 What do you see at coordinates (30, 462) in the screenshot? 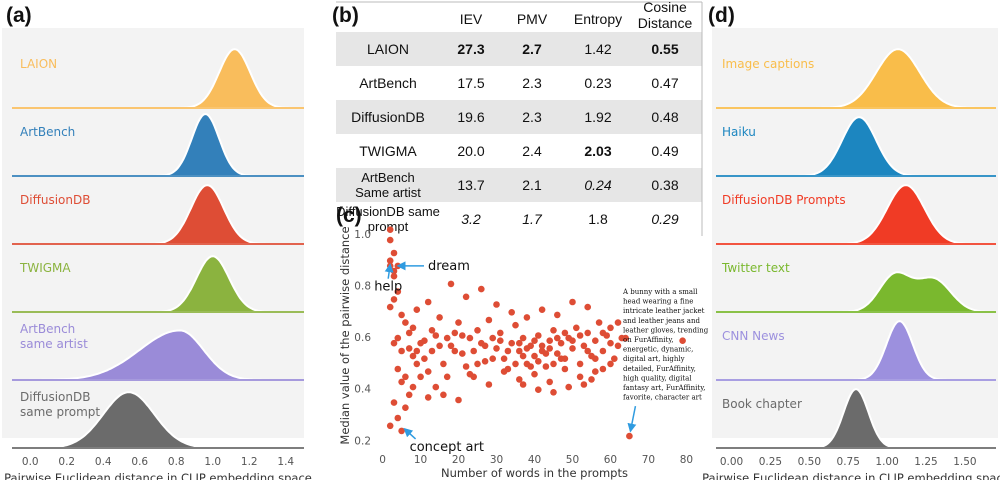
I see `x-tick-label: 0.0` at bounding box center [30, 462].